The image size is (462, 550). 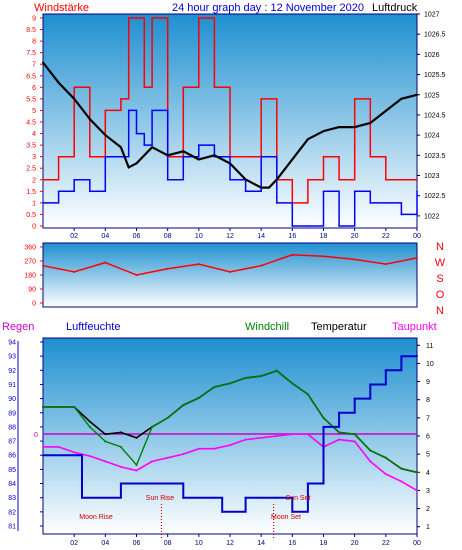 I want to click on pressure-tick-label: 1025.5, so click(x=435, y=75).